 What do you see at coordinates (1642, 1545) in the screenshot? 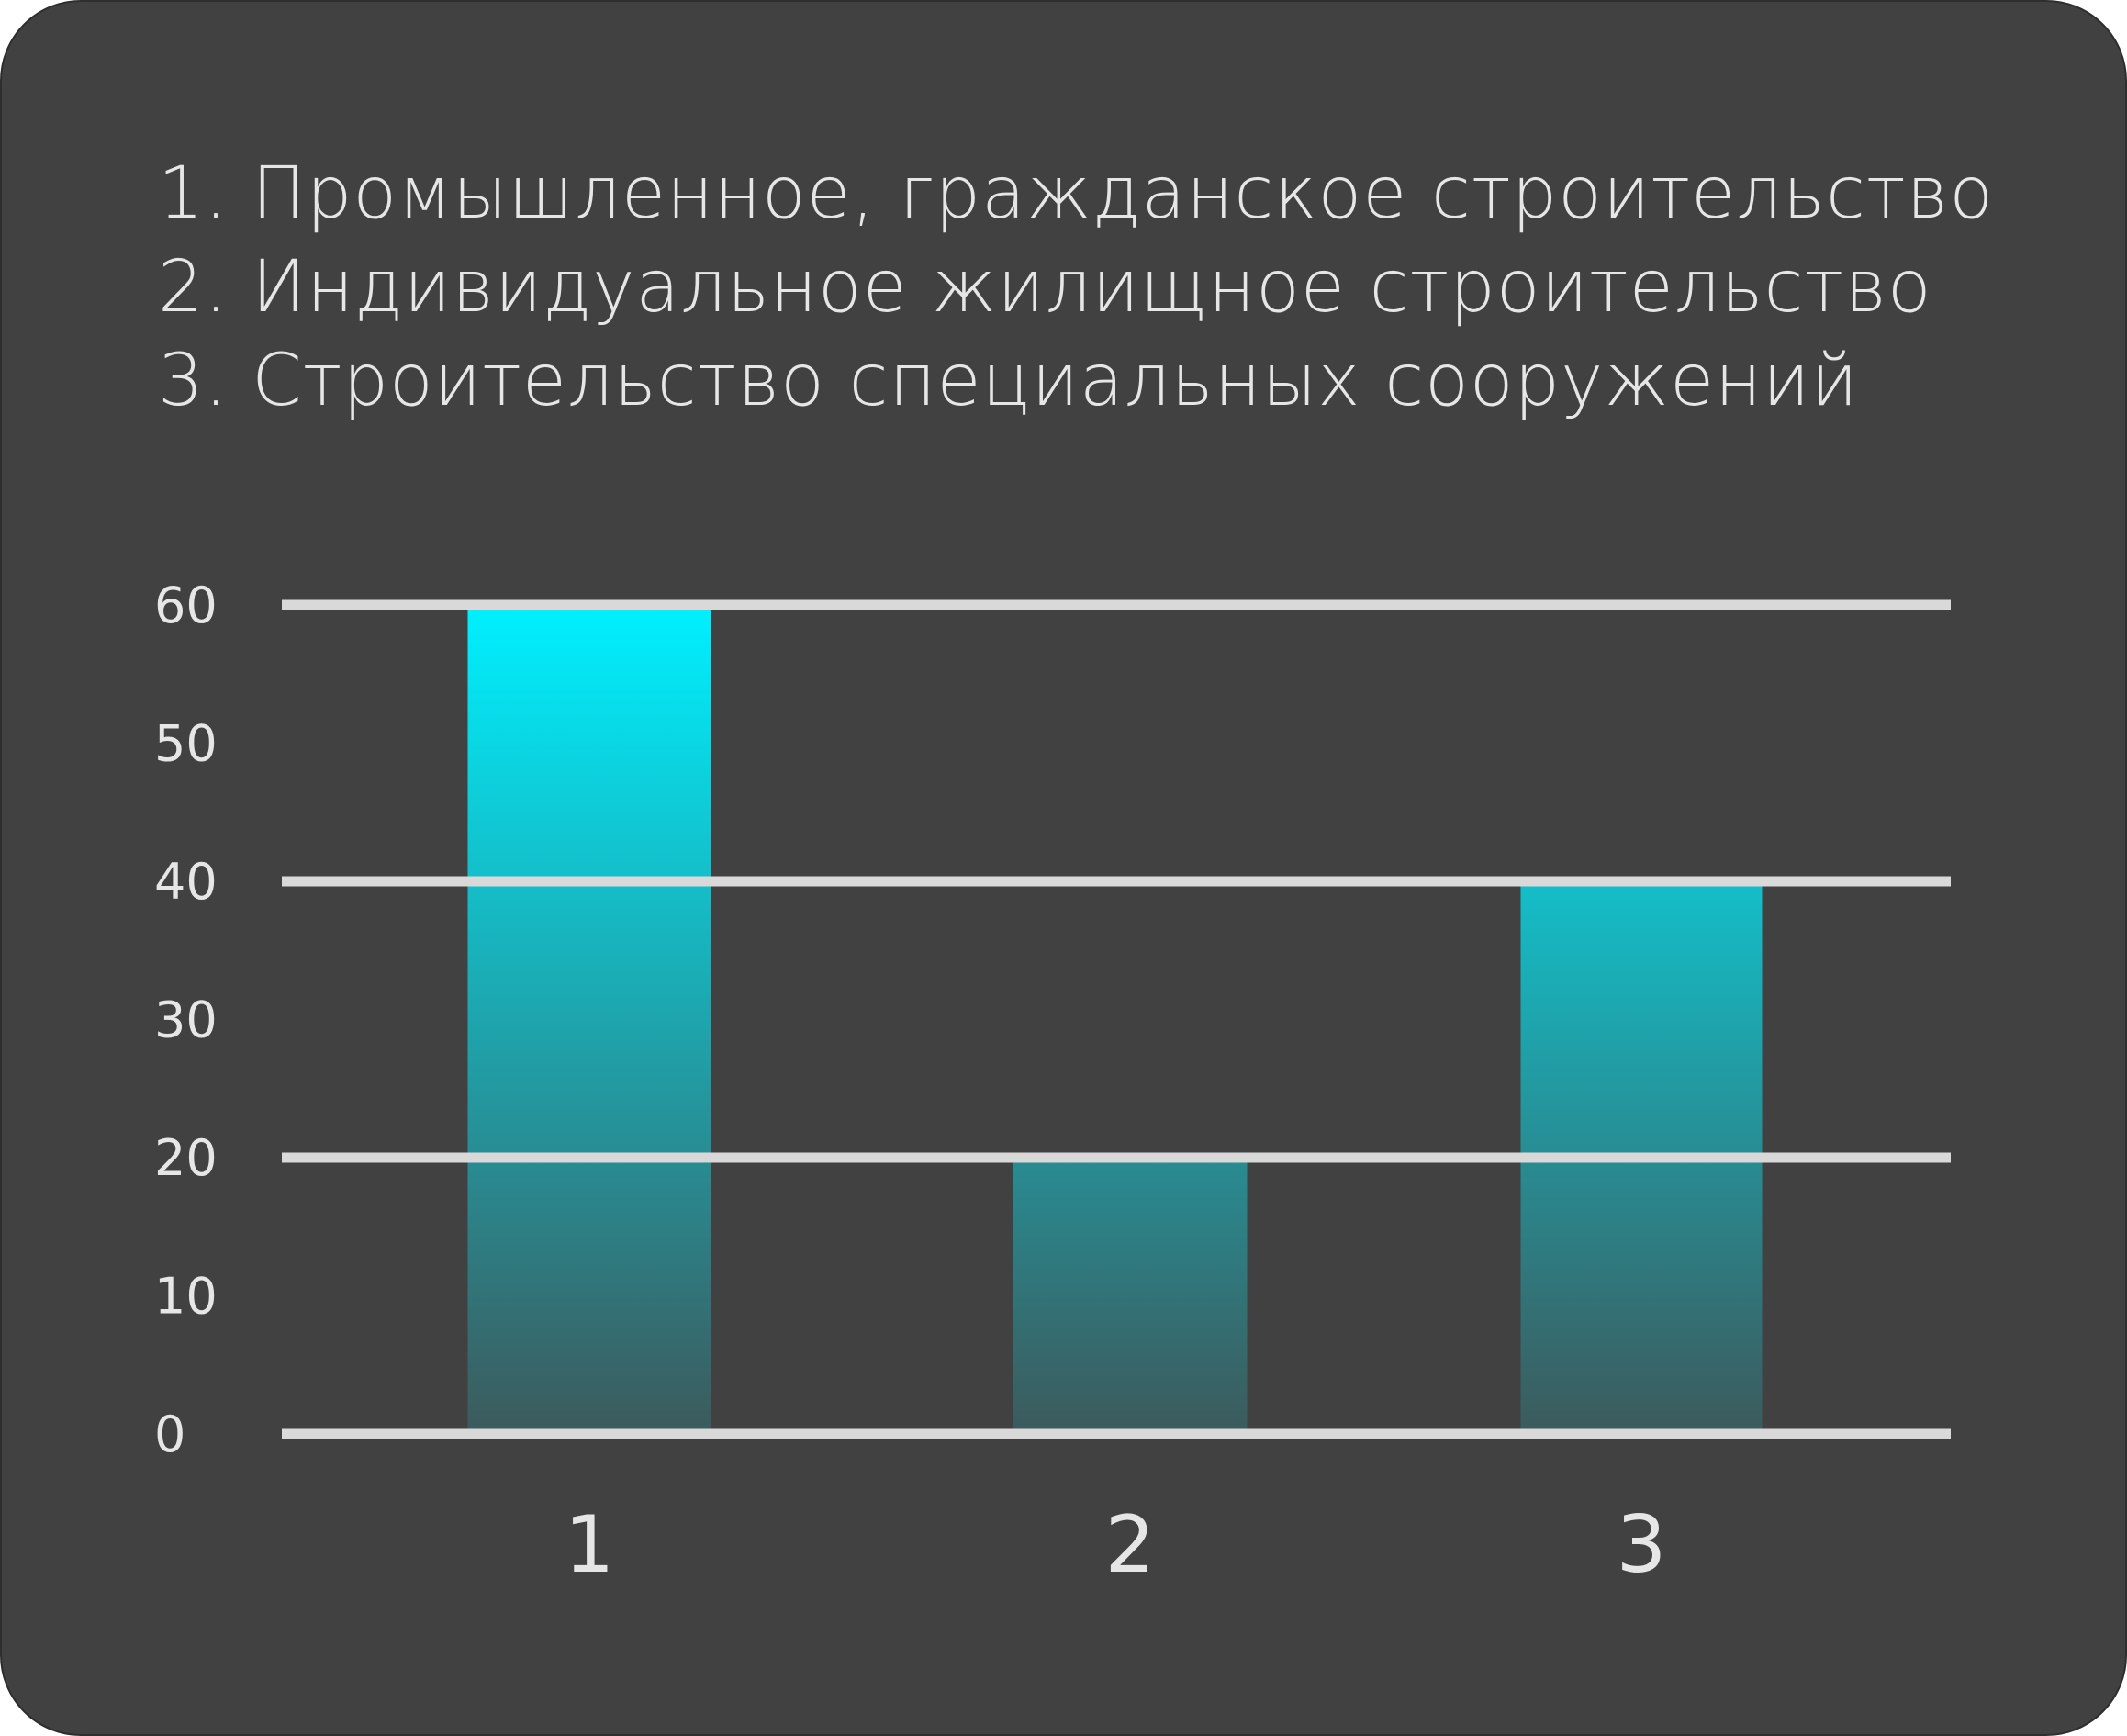
I see `x-category-label: 3` at bounding box center [1642, 1545].